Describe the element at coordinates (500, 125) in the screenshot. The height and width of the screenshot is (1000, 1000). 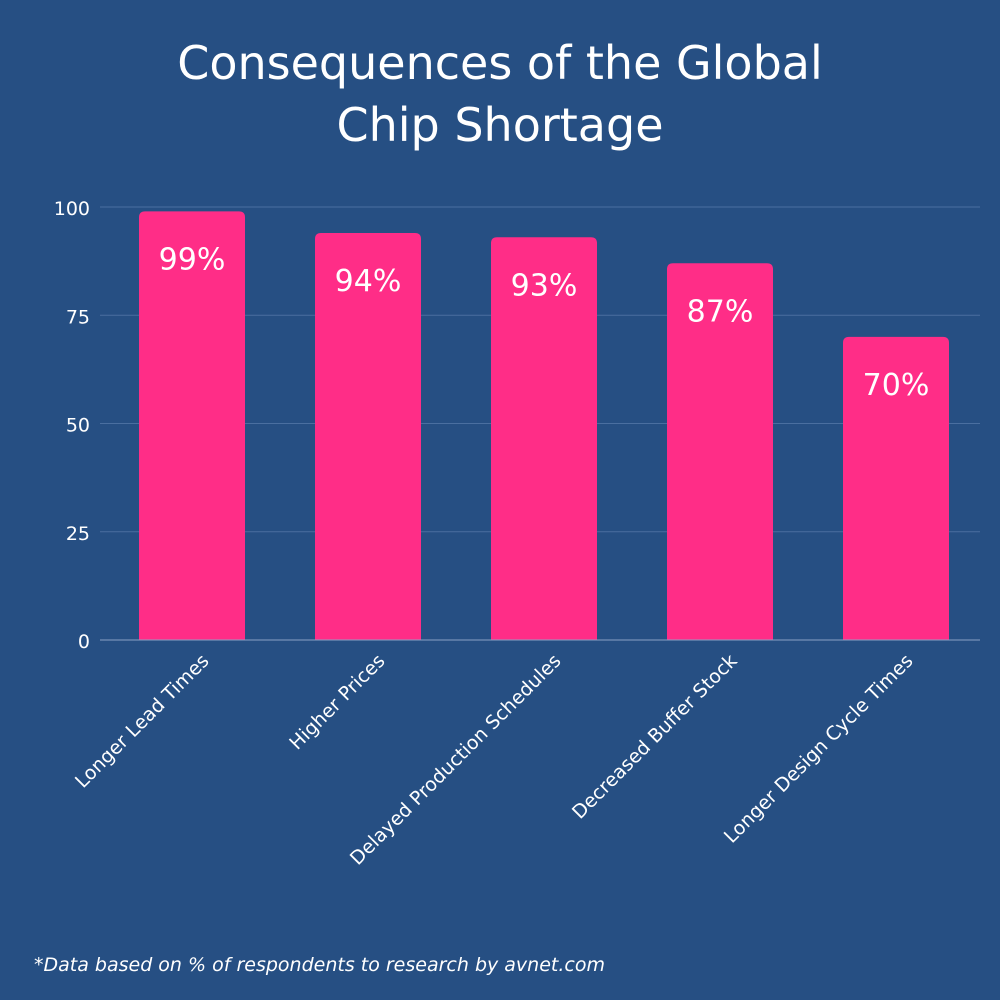
I see `chart-title-line-2: Chip Shortage` at that location.